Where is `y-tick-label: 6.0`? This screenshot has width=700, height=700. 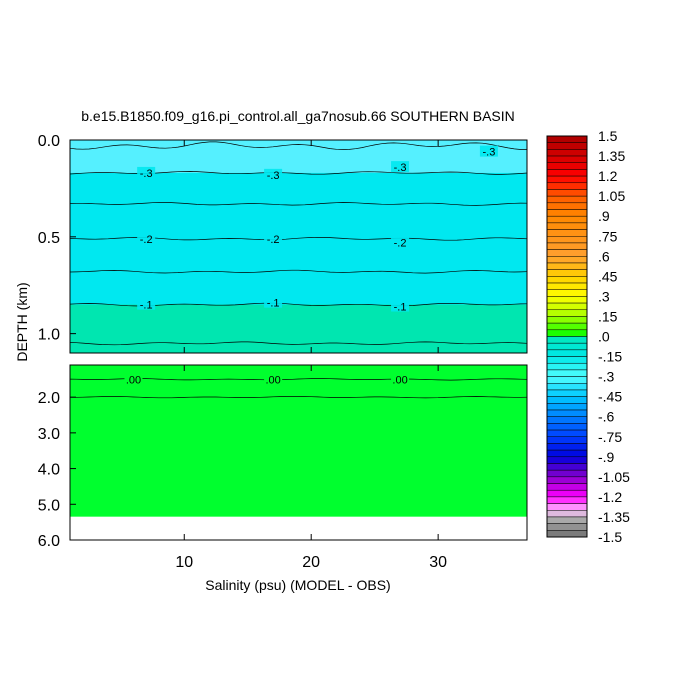 y-tick-label: 6.0 is located at coordinates (49, 541).